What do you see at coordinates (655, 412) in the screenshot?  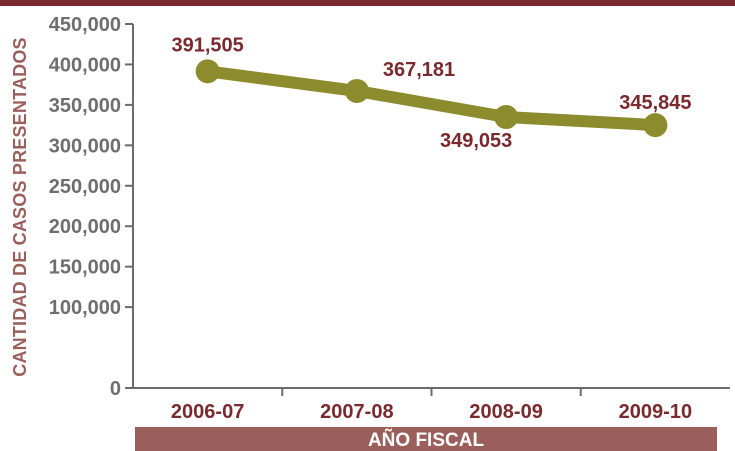 I see `x-tick-label: 2009-10` at bounding box center [655, 412].